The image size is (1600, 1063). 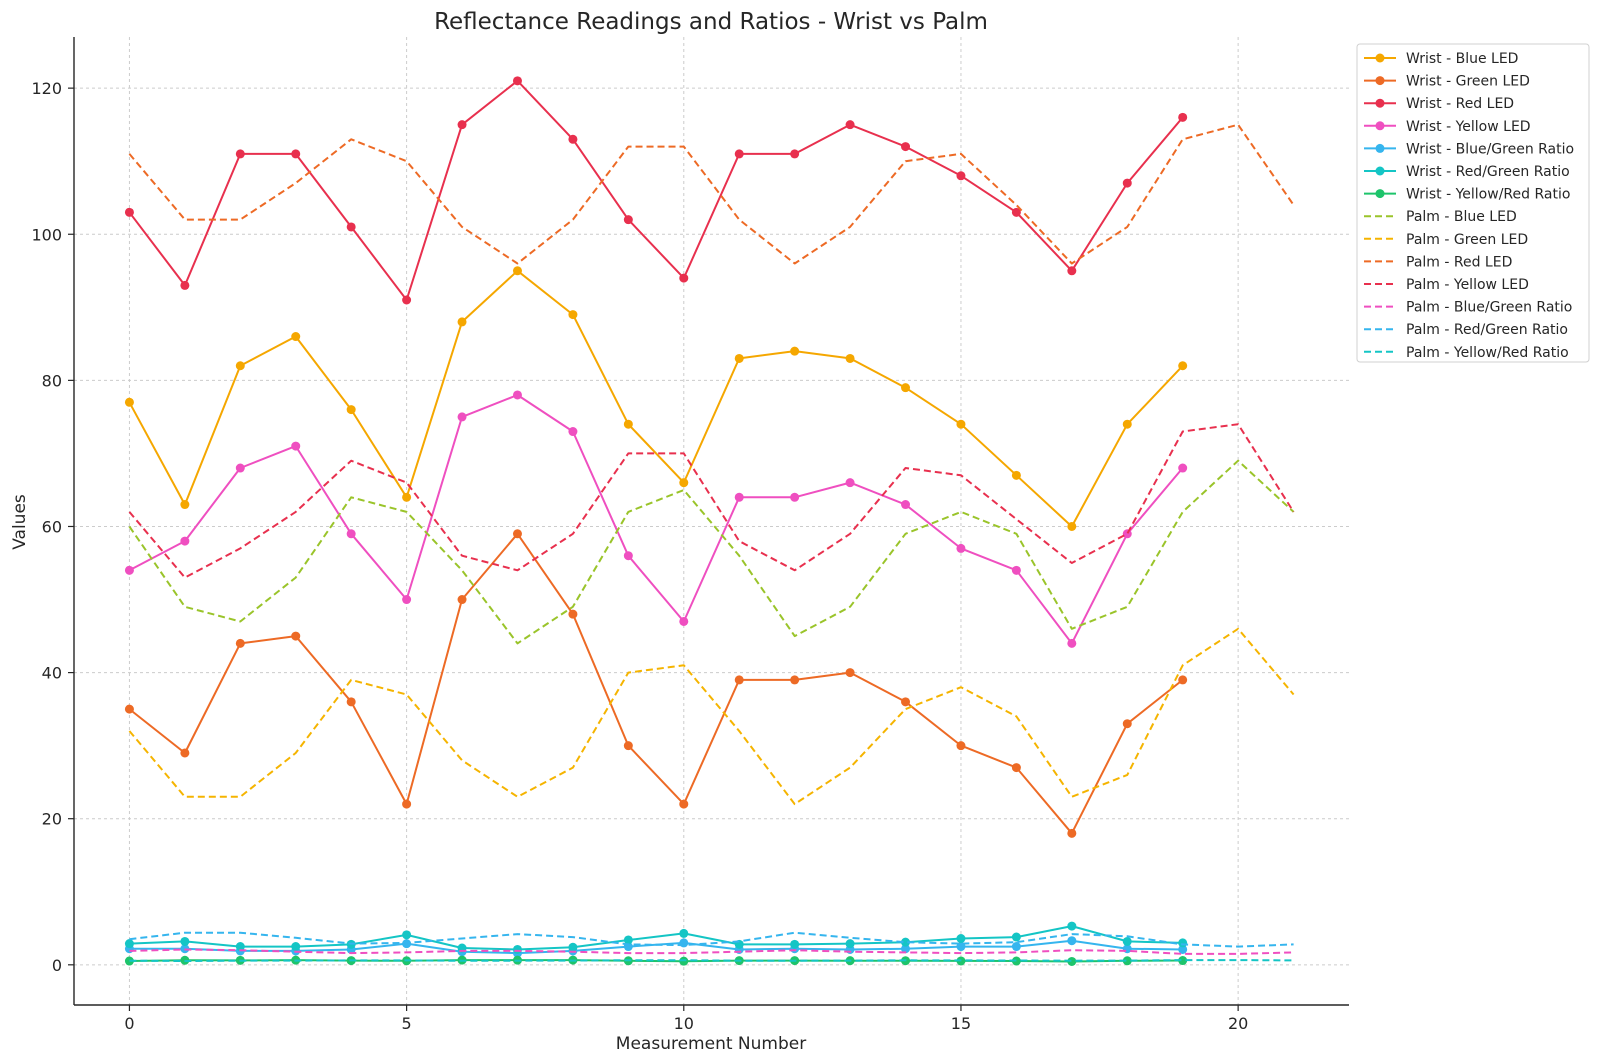 What do you see at coordinates (46, 234) in the screenshot?
I see `y-tick-label: 100` at bounding box center [46, 234].